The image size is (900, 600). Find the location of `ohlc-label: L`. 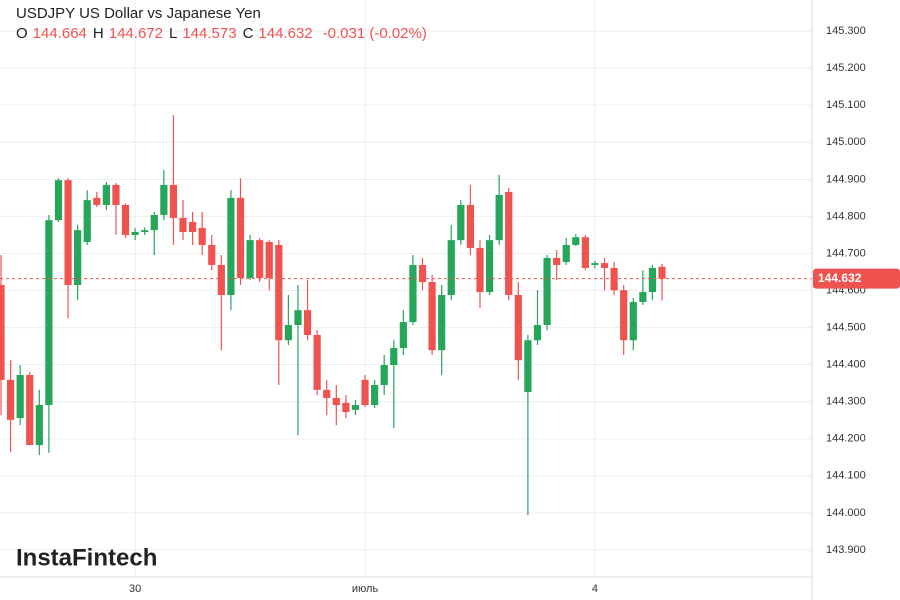

ohlc-label: L is located at coordinates (173, 33).